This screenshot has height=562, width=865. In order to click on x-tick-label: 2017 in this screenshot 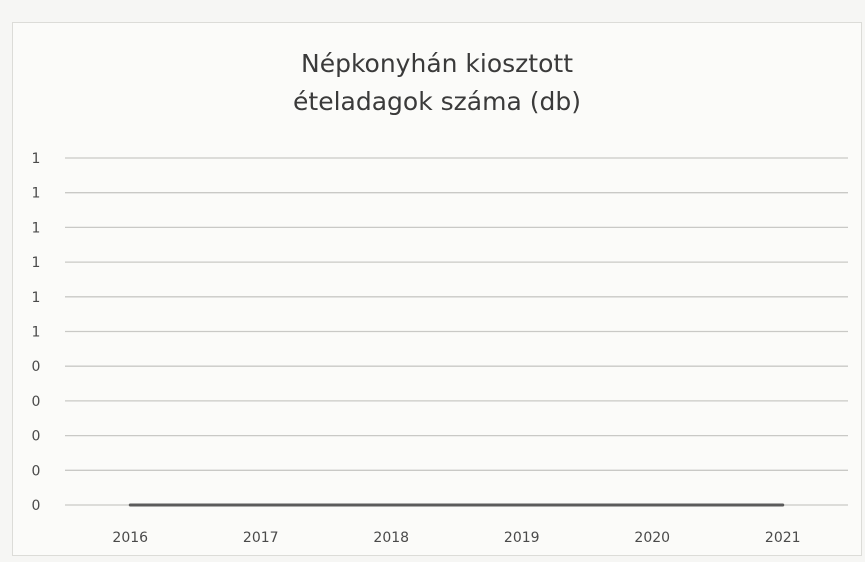, I will do `click(261, 538)`.